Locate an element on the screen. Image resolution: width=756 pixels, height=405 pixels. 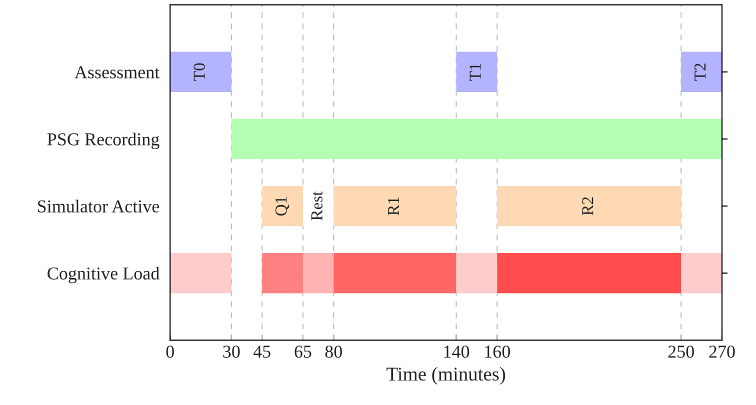
x-tick-label: 250 is located at coordinates (681, 352).